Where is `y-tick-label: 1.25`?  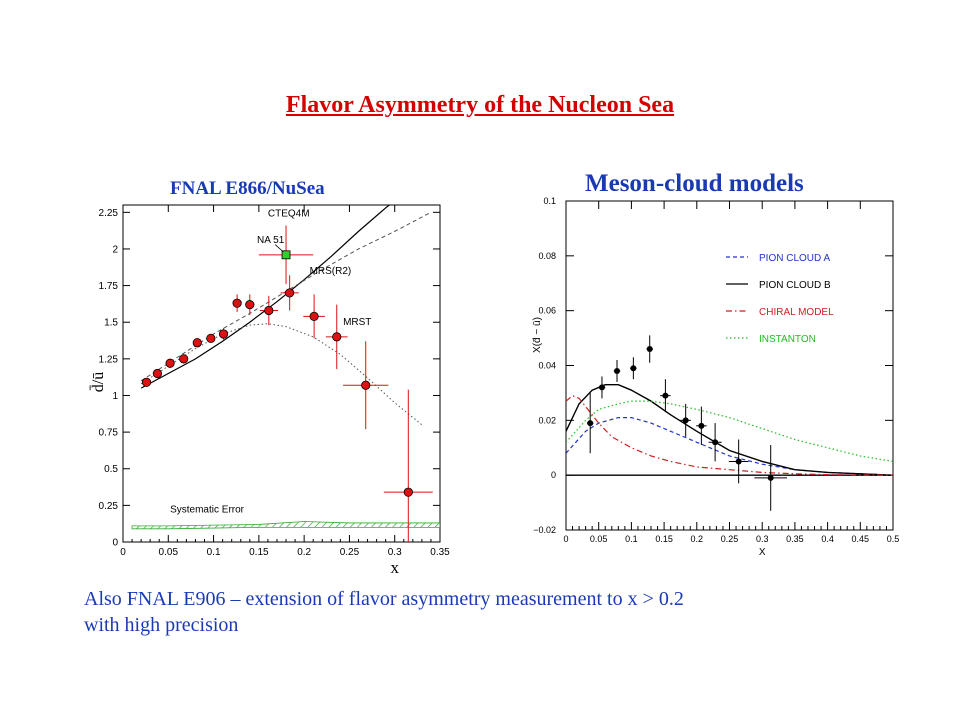 y-tick-label: 1.25 is located at coordinates (109, 359).